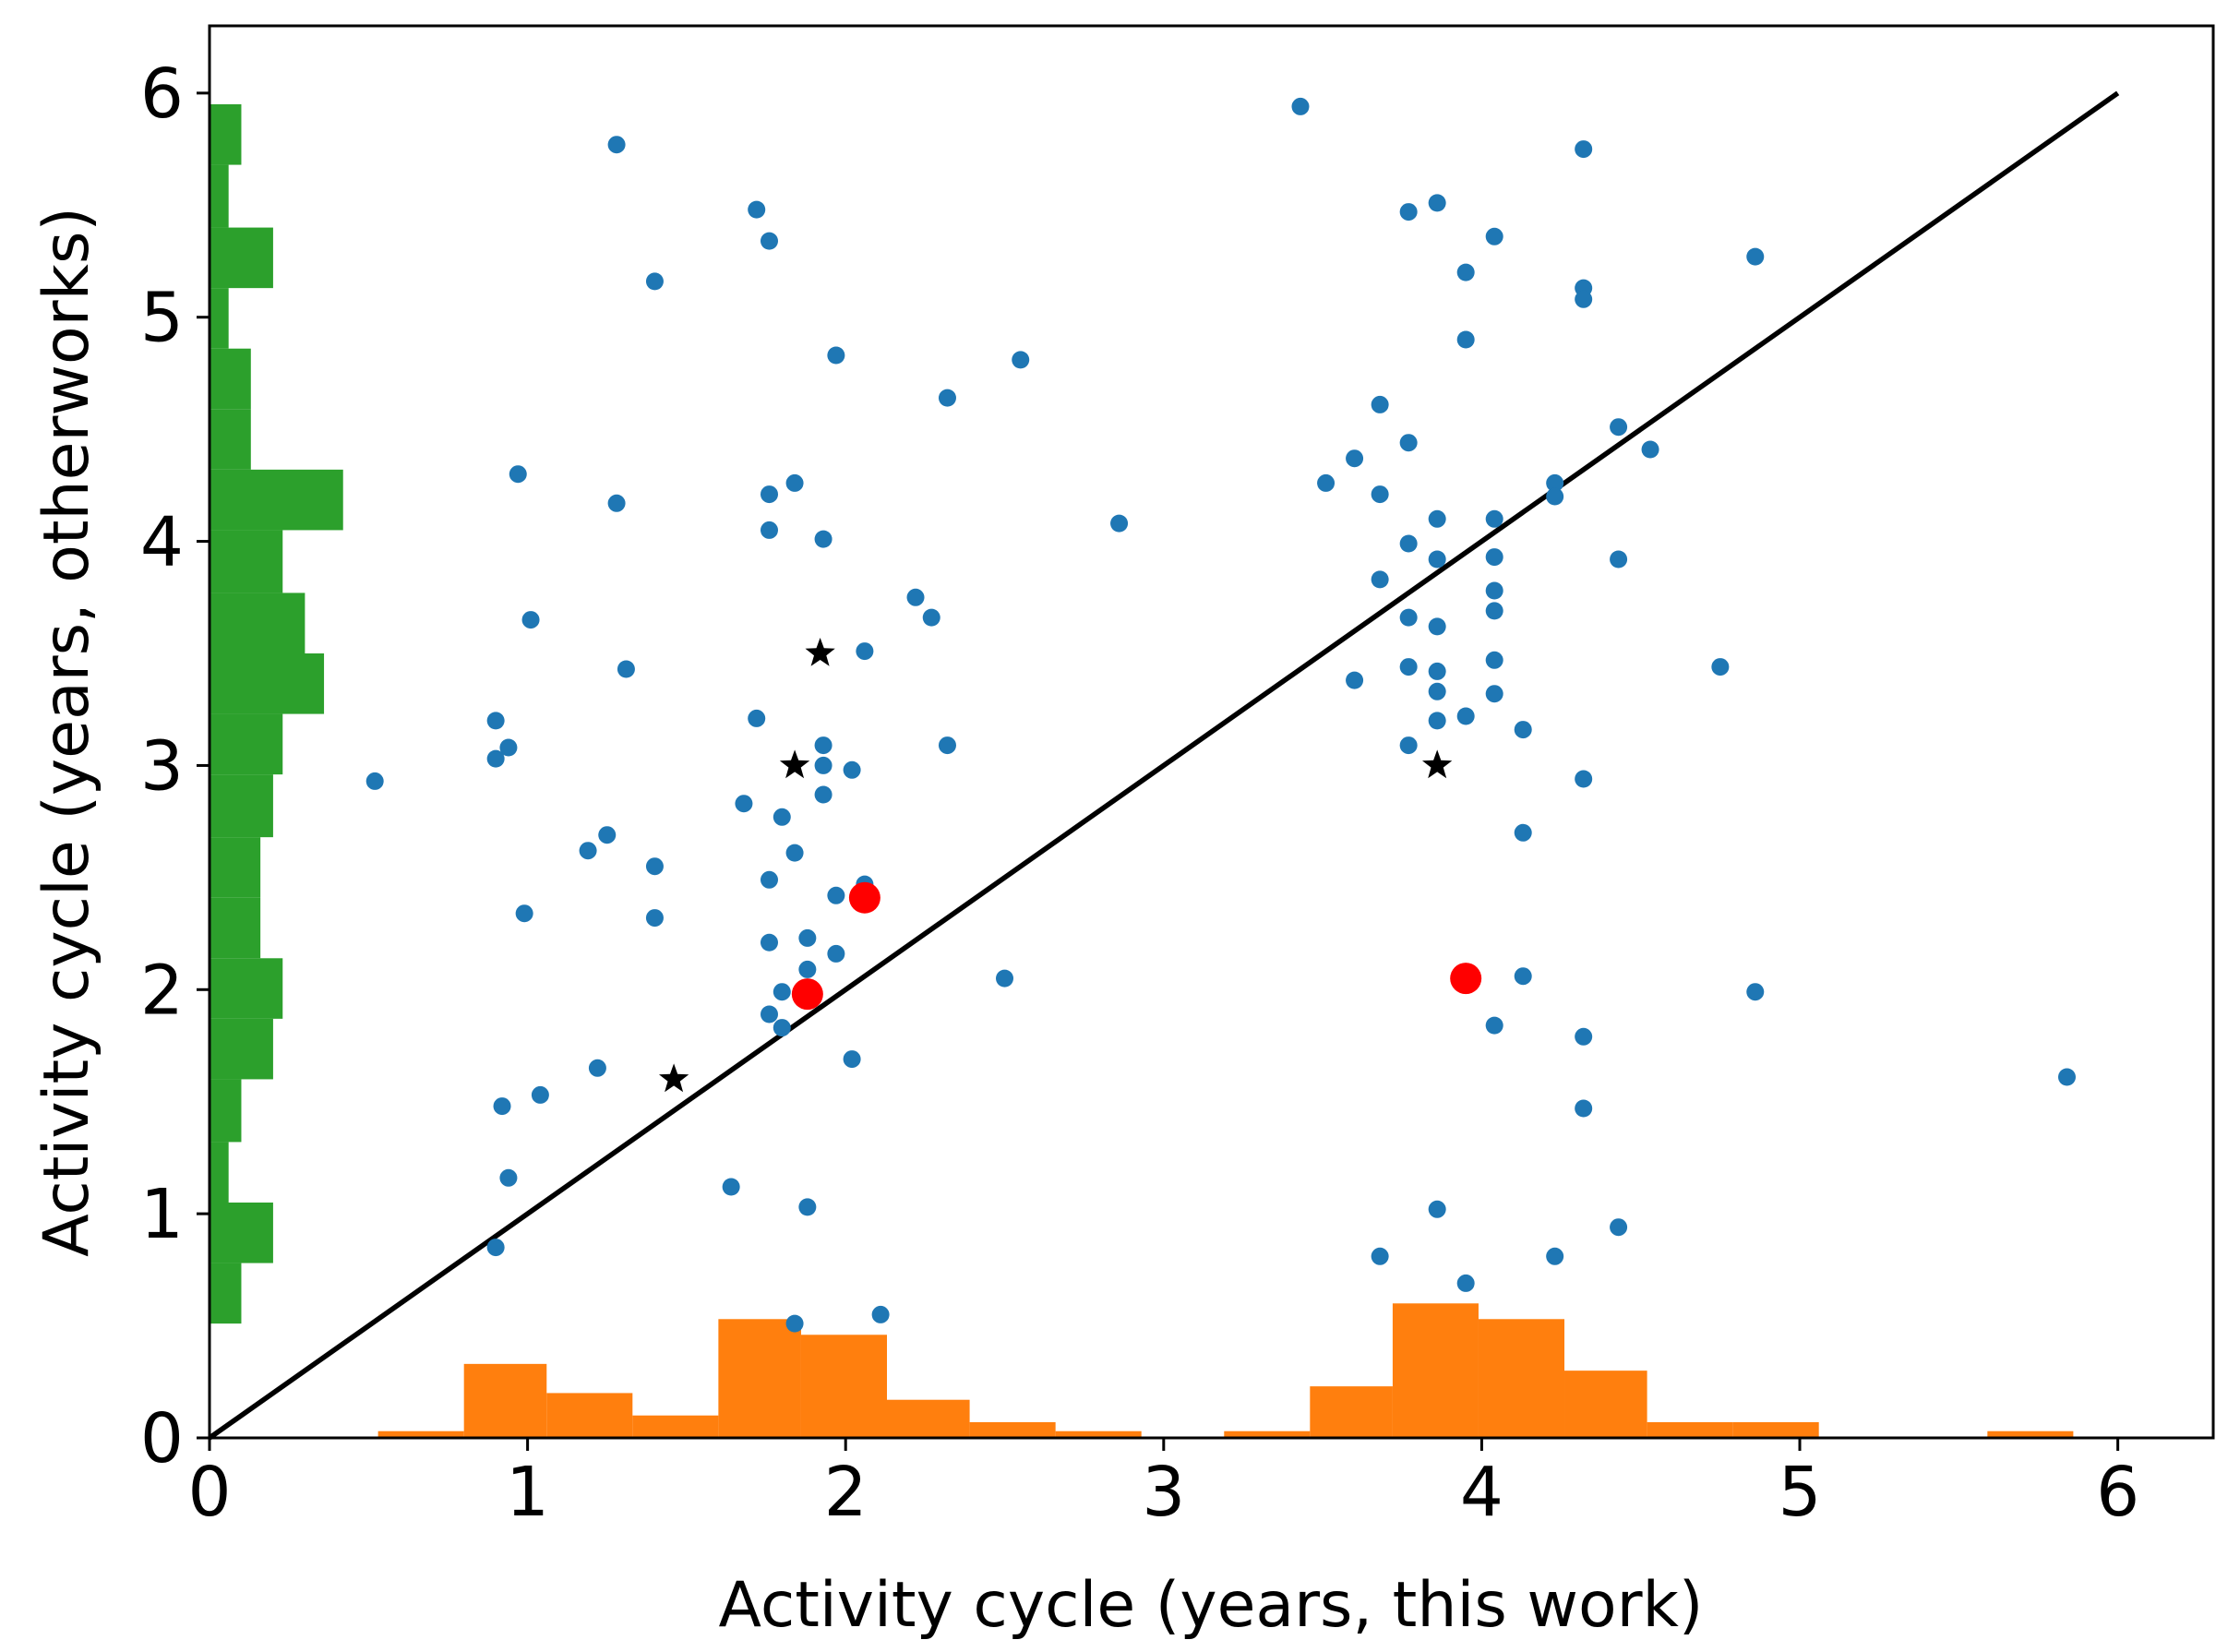 The image size is (2228, 1652). Describe the element at coordinates (162, 991) in the screenshot. I see `y-tick-label: 2` at that location.